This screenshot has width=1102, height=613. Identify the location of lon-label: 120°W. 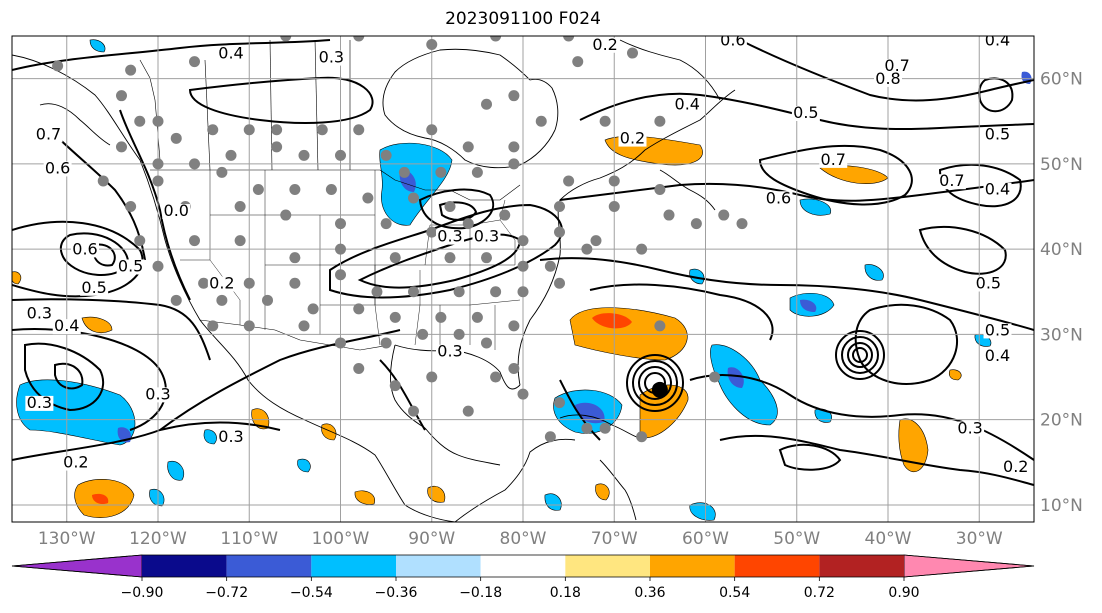
(158, 539).